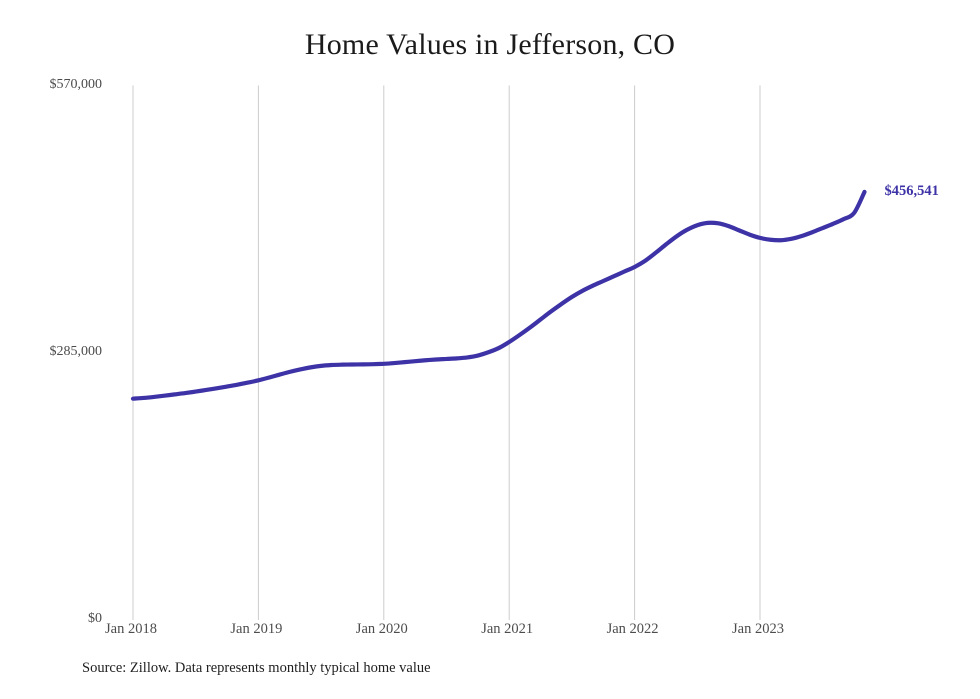  I want to click on x-axis-tick-jan-2019: Jan 2019, so click(256, 629).